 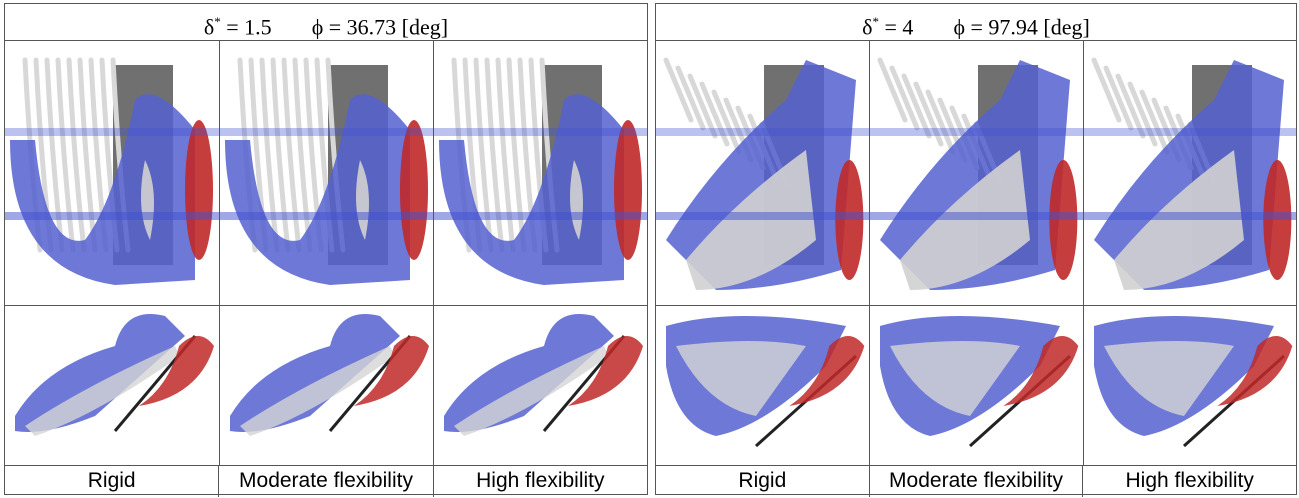 I want to click on phi-value: ϕ = 36.73 [deg], so click(x=380, y=27).